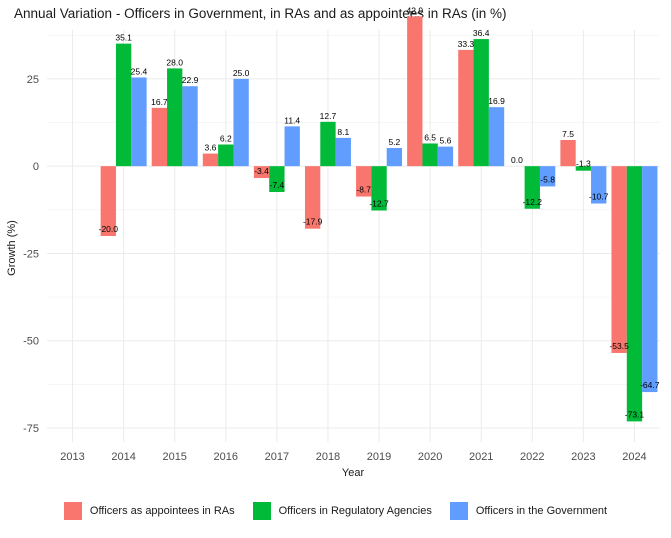 This screenshot has height=538, width=671. I want to click on legend-item: Officers in Regulatory Agencies, so click(342, 511).